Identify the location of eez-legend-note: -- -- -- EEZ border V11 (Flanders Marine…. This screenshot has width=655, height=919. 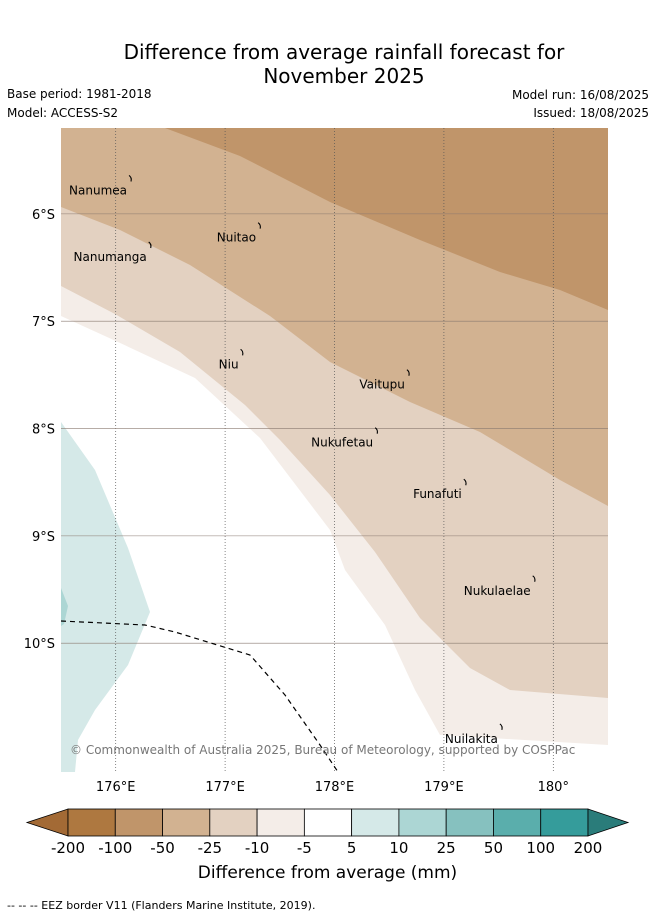
(161, 905).